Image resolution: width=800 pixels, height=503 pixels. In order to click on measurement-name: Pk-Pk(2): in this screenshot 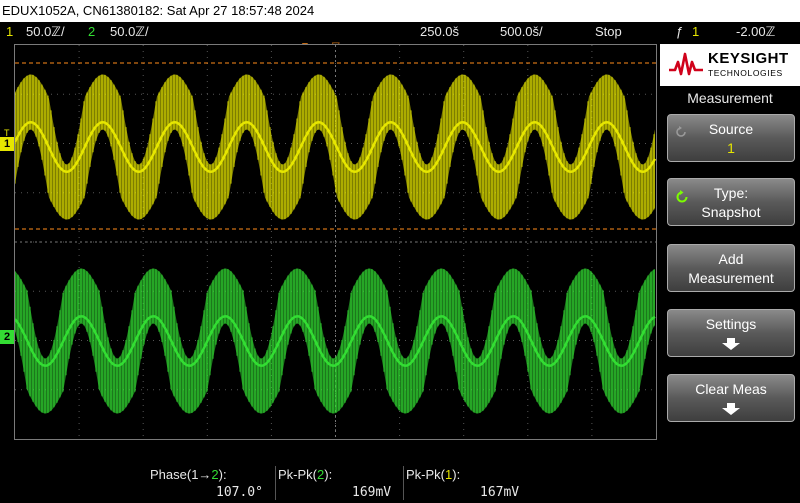, I will do `click(305, 474)`.